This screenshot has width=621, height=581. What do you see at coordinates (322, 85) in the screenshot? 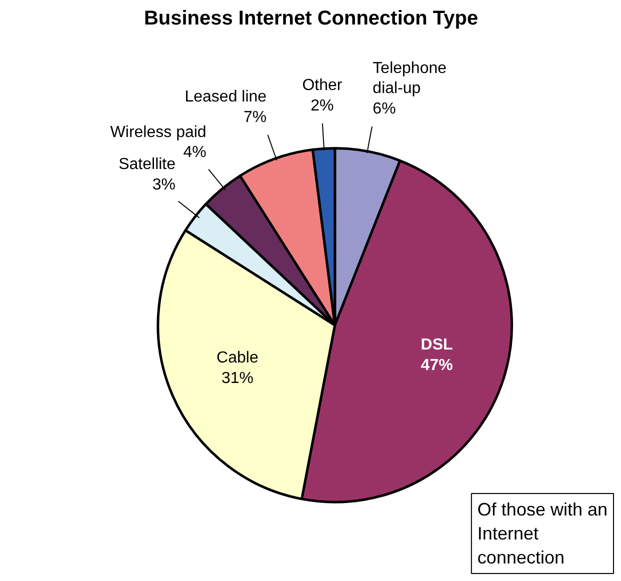
I see `slice-label: Other` at bounding box center [322, 85].